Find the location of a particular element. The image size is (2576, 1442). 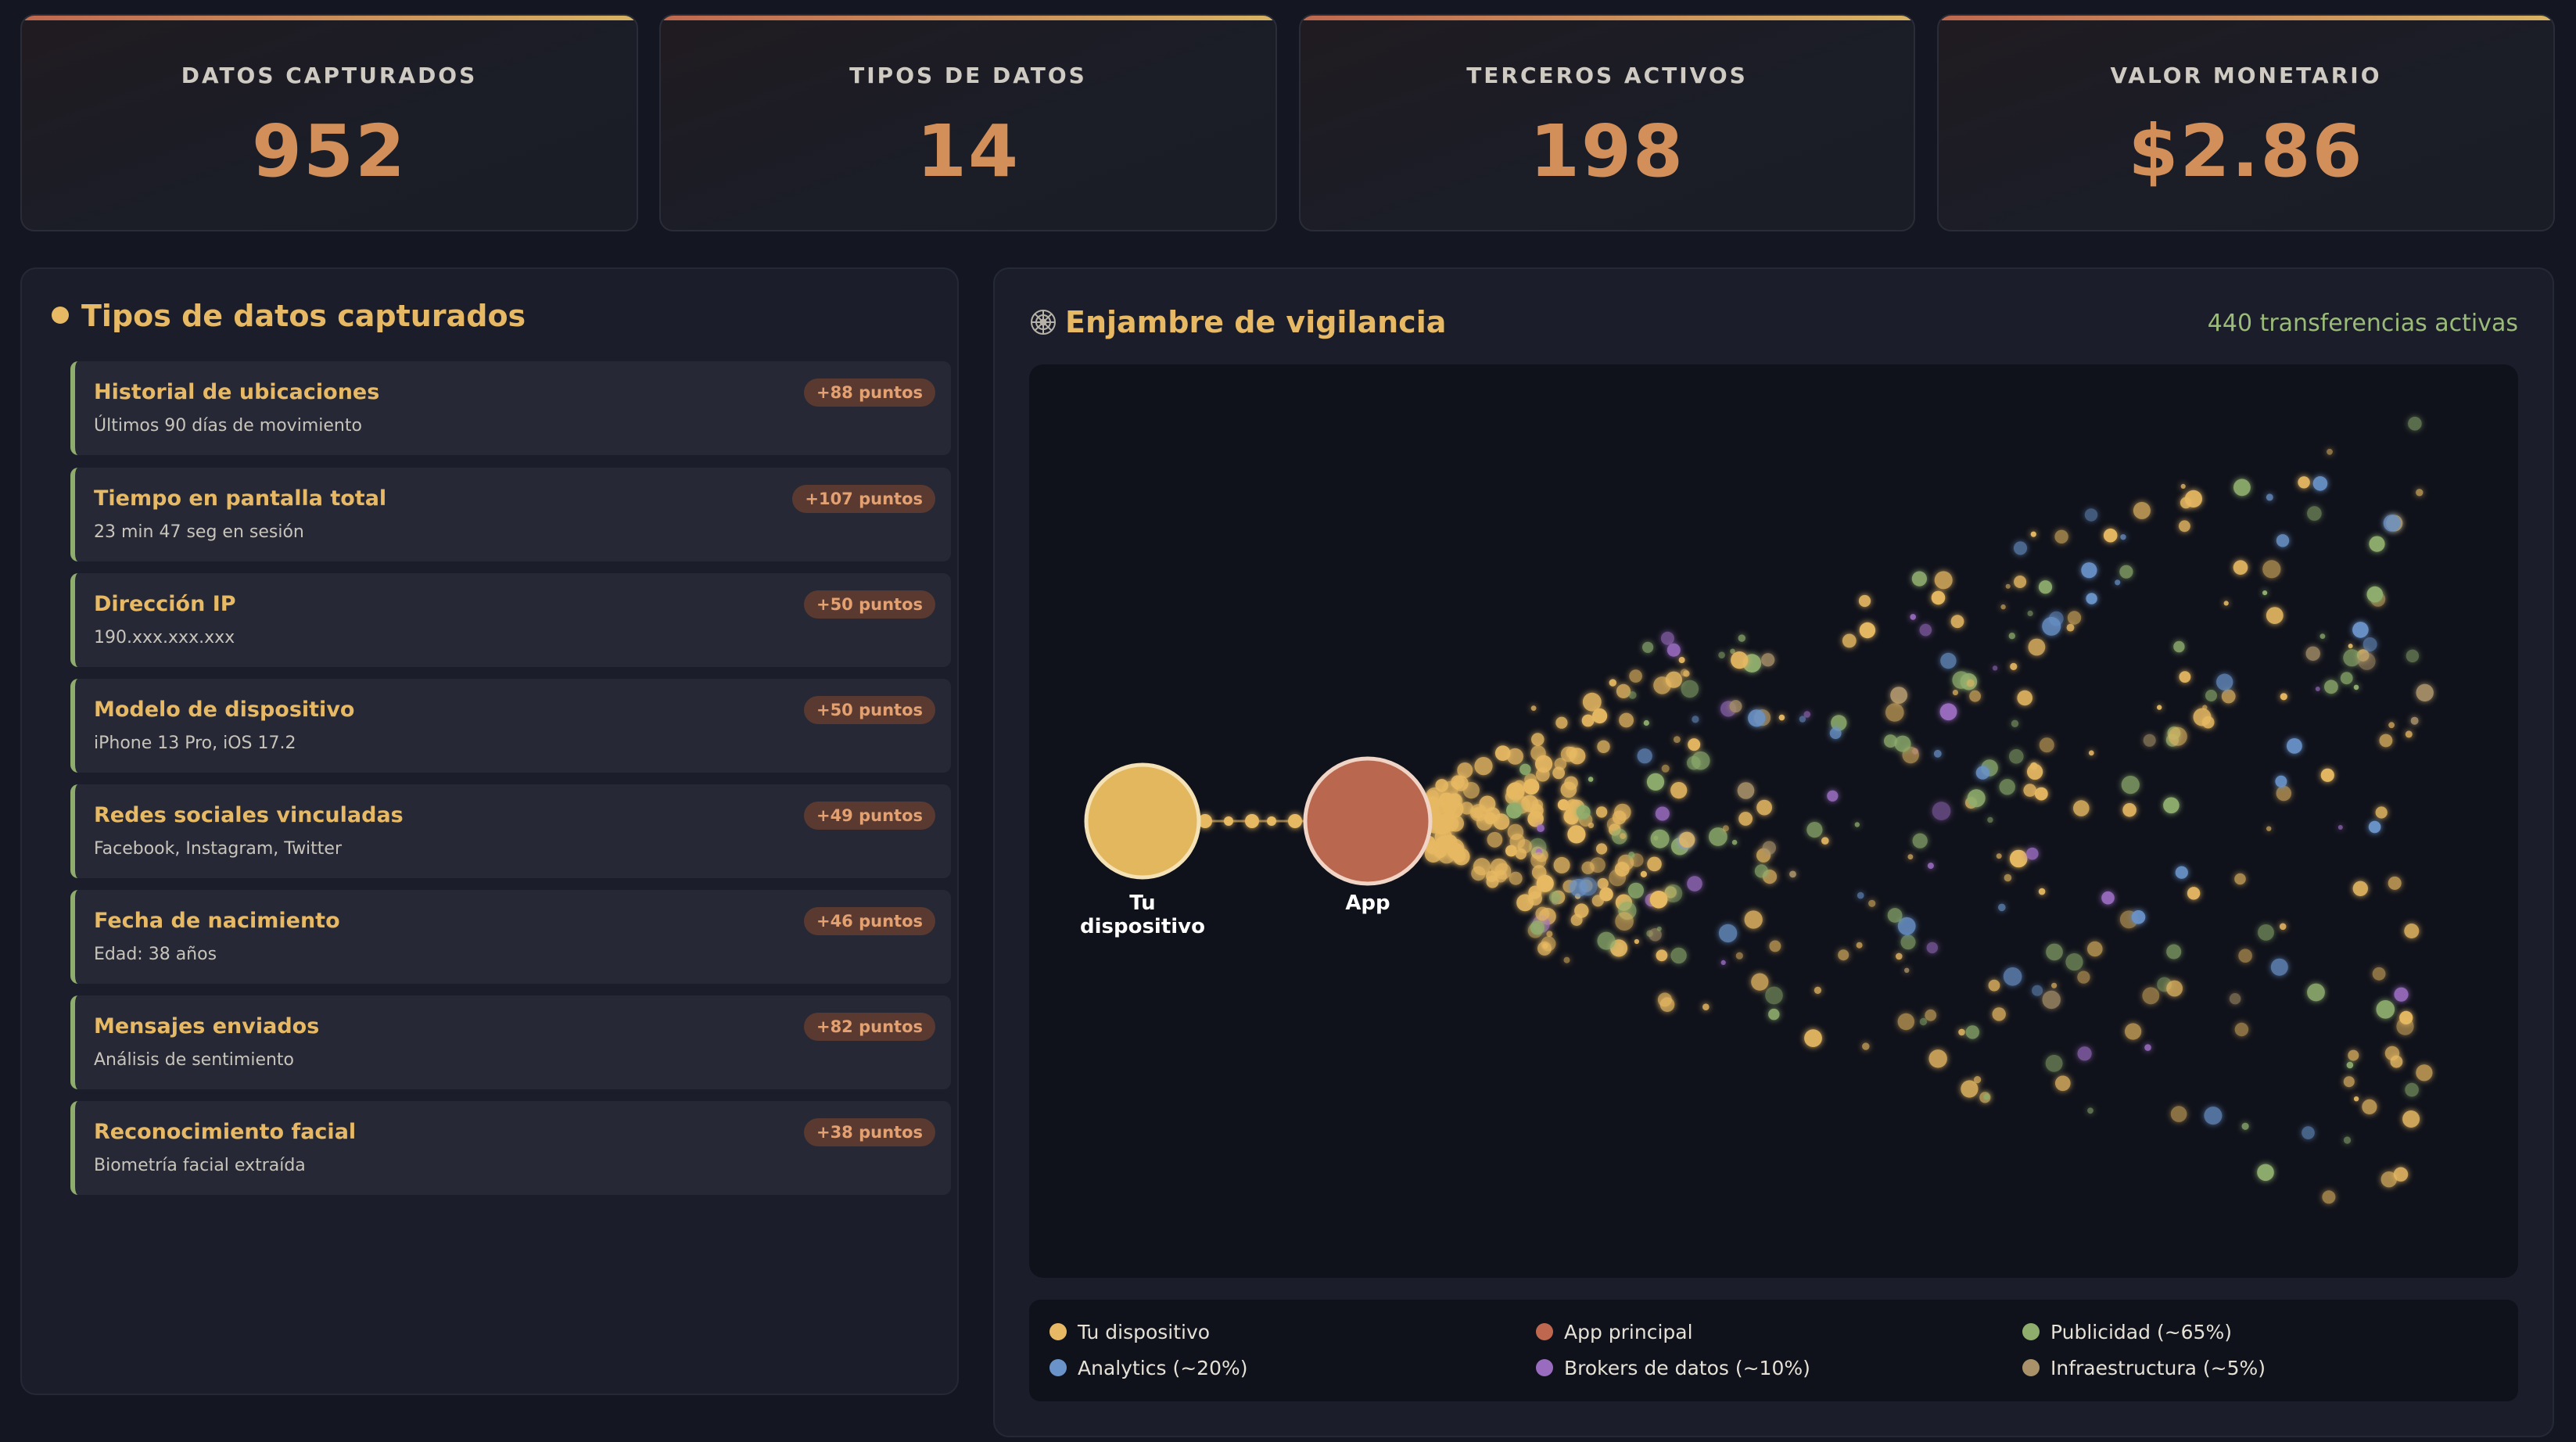

stat-card-tipos-de-datos: TIPOS DE DATOS 14 is located at coordinates (968, 122).